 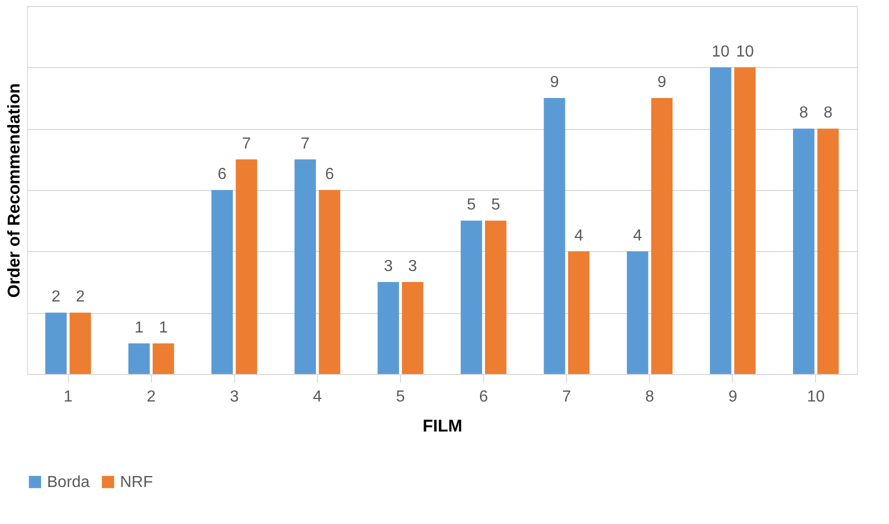 What do you see at coordinates (317, 397) in the screenshot?
I see `x-tick-label: 4` at bounding box center [317, 397].